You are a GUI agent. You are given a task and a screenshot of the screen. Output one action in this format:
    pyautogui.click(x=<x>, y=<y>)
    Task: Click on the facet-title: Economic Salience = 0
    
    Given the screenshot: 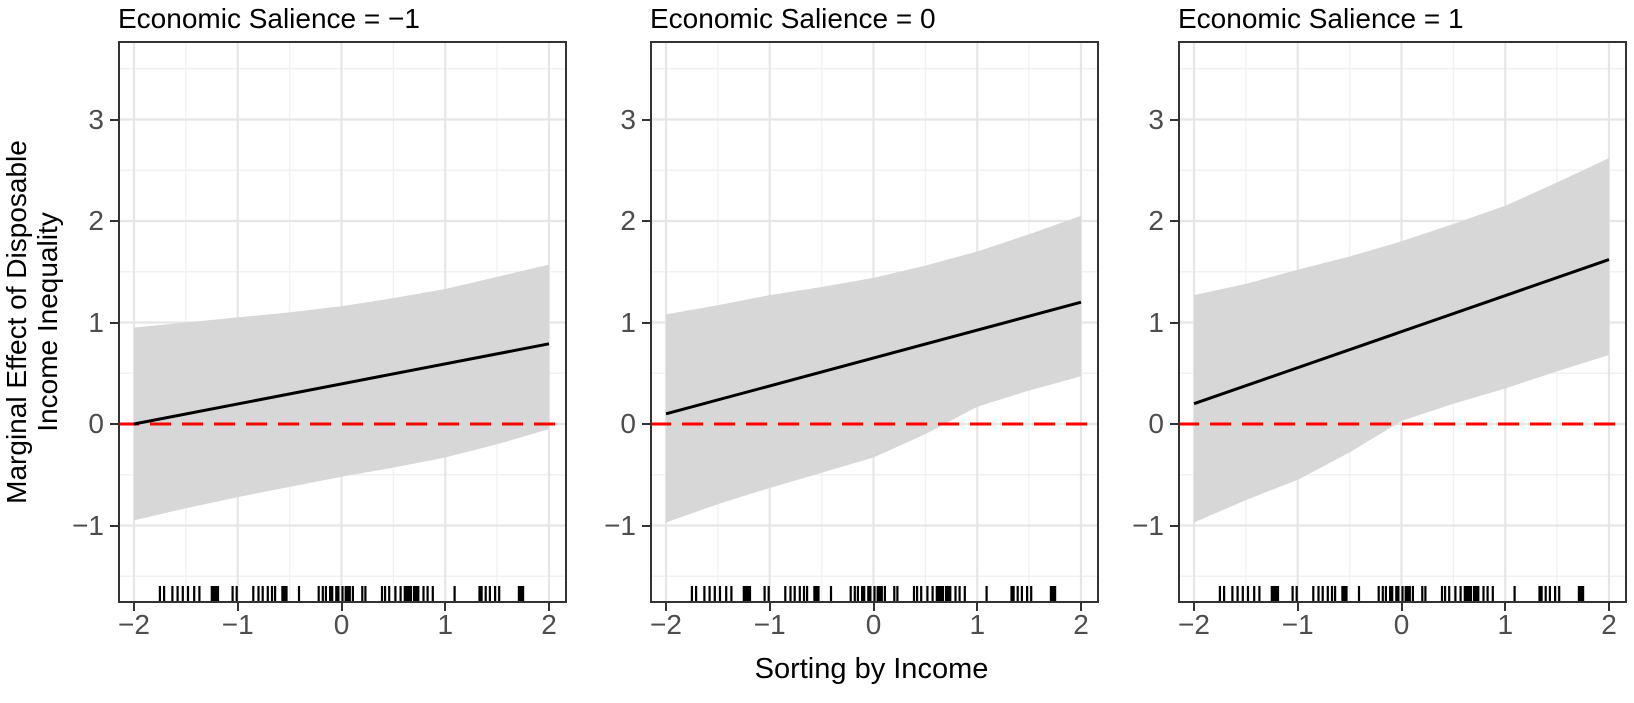 What is the action you would take?
    pyautogui.click(x=793, y=18)
    